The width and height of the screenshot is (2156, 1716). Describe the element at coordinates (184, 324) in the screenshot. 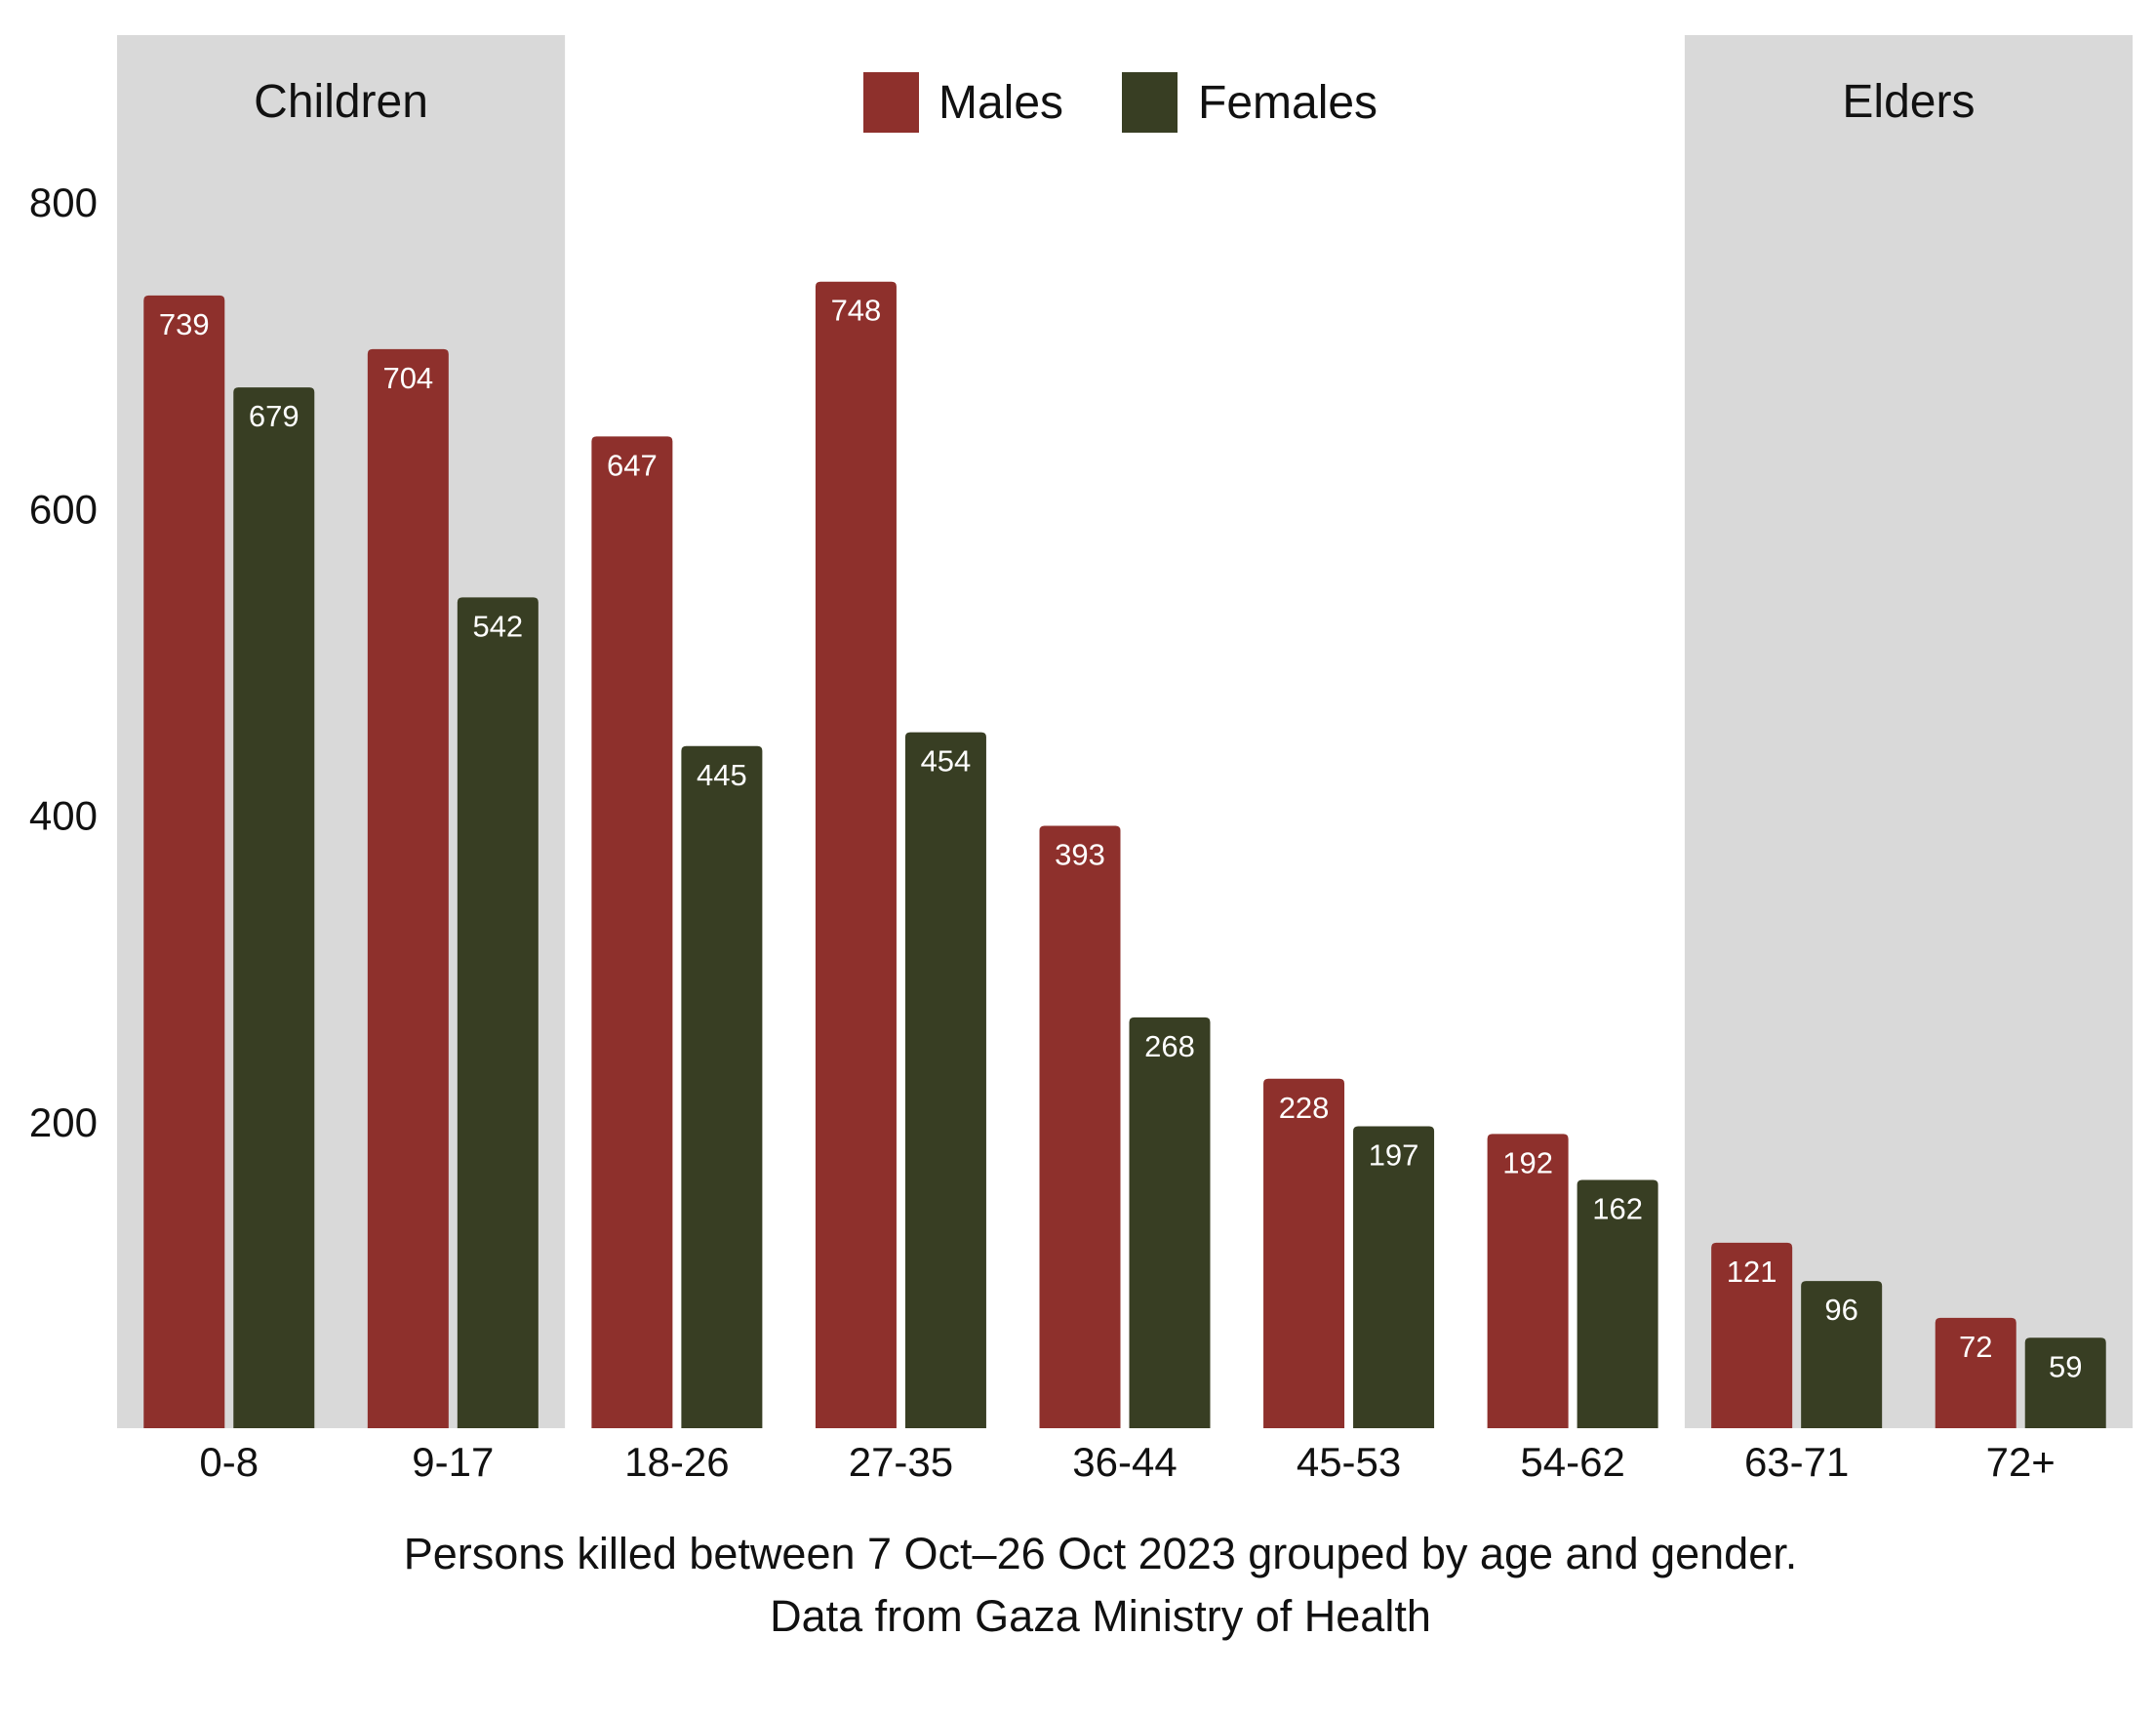

I see `value-label-males-0-8: 739` at that location.